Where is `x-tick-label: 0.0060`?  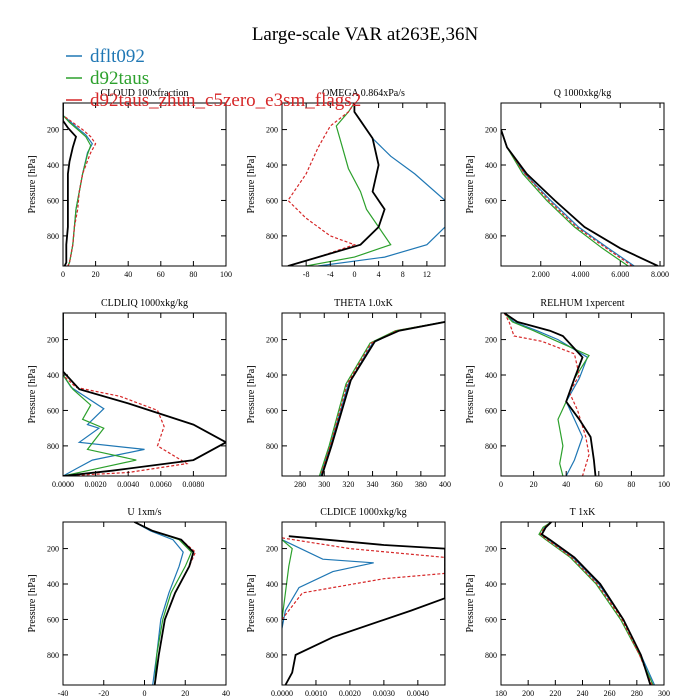
x-tick-label: 0.0060 is located at coordinates (161, 484).